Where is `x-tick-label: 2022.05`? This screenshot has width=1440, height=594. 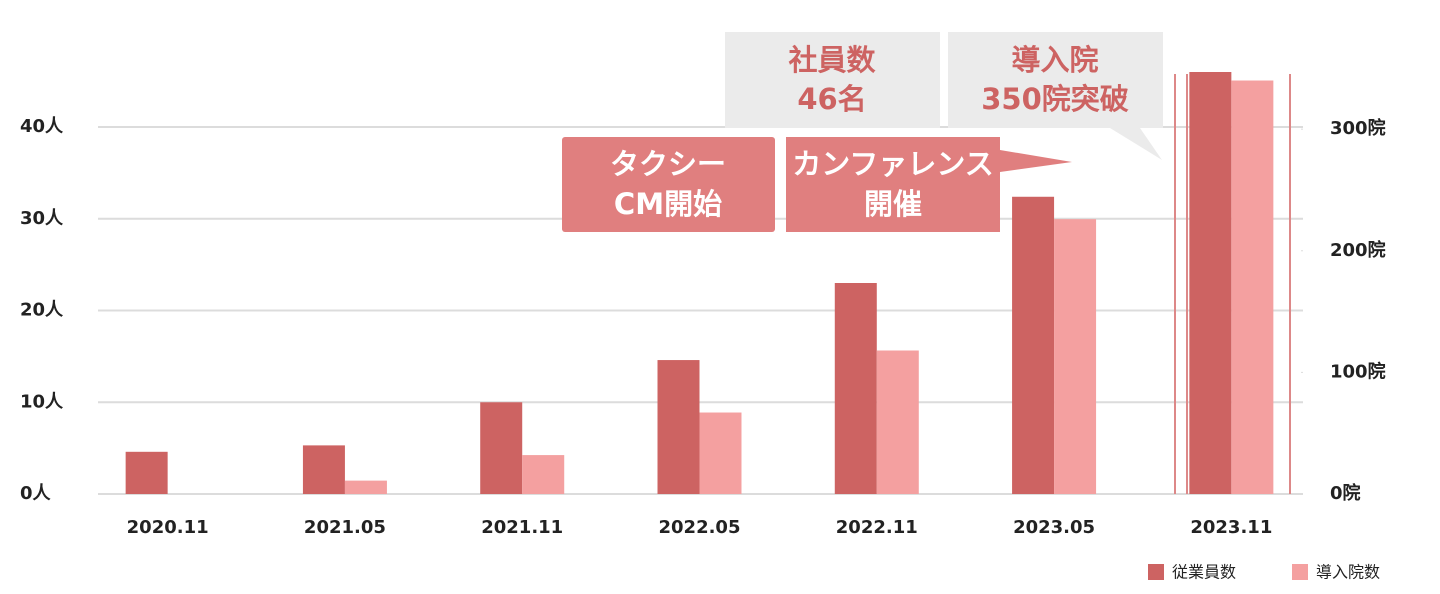 x-tick-label: 2022.05 is located at coordinates (700, 527).